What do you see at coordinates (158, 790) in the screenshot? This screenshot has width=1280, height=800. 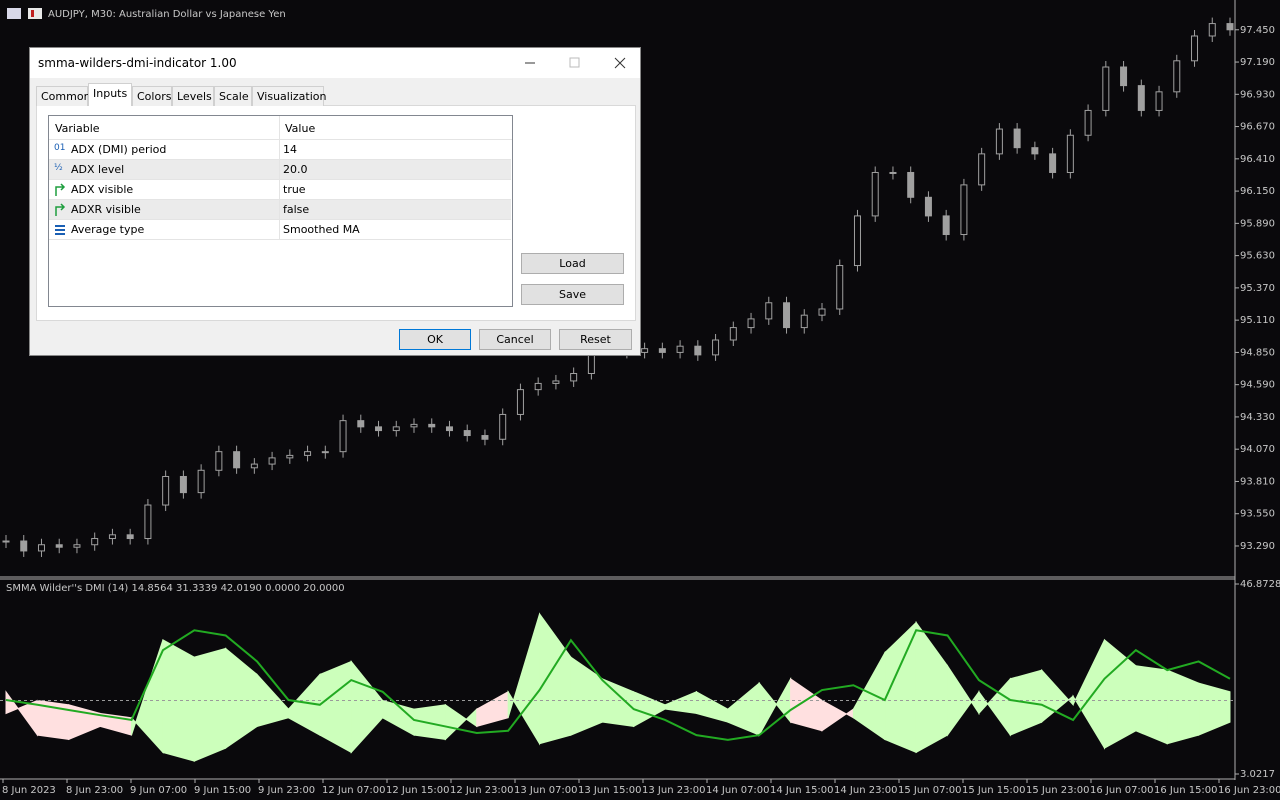 I see `x-tick-label: 9 Jun 07:00` at bounding box center [158, 790].